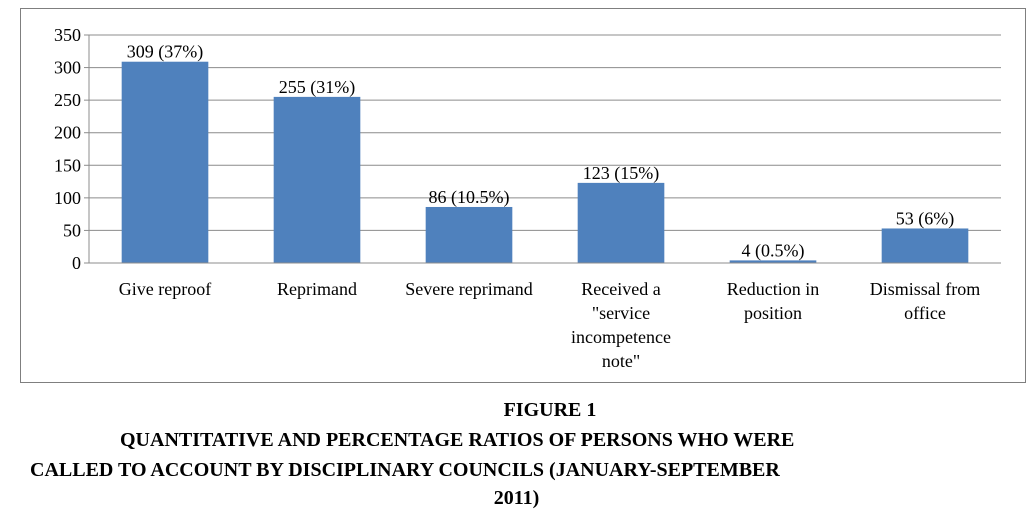  I want to click on y-tick-label: 250, so click(67, 100).